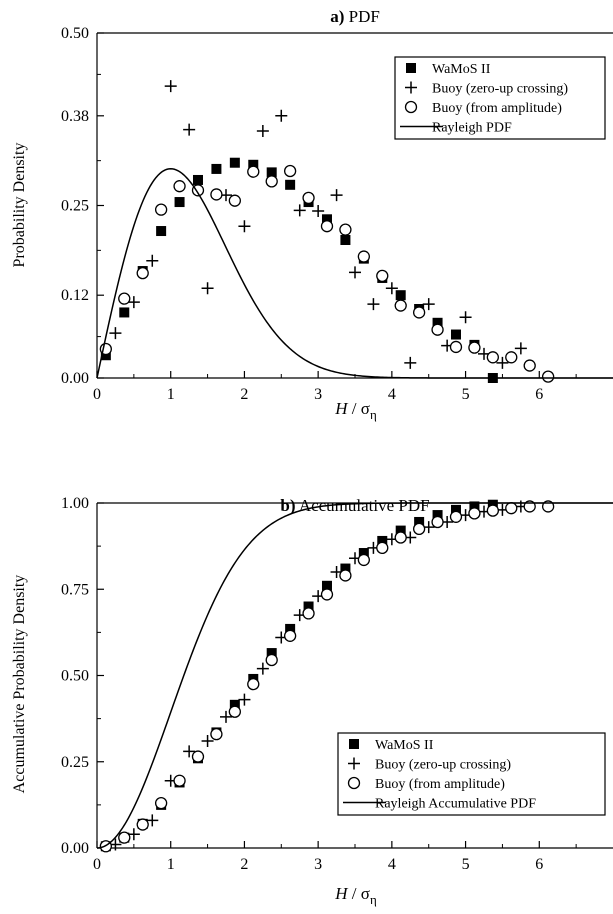  Describe the element at coordinates (364, 505) in the screenshot. I see `title-text-b: Accumulative PDF` at that location.